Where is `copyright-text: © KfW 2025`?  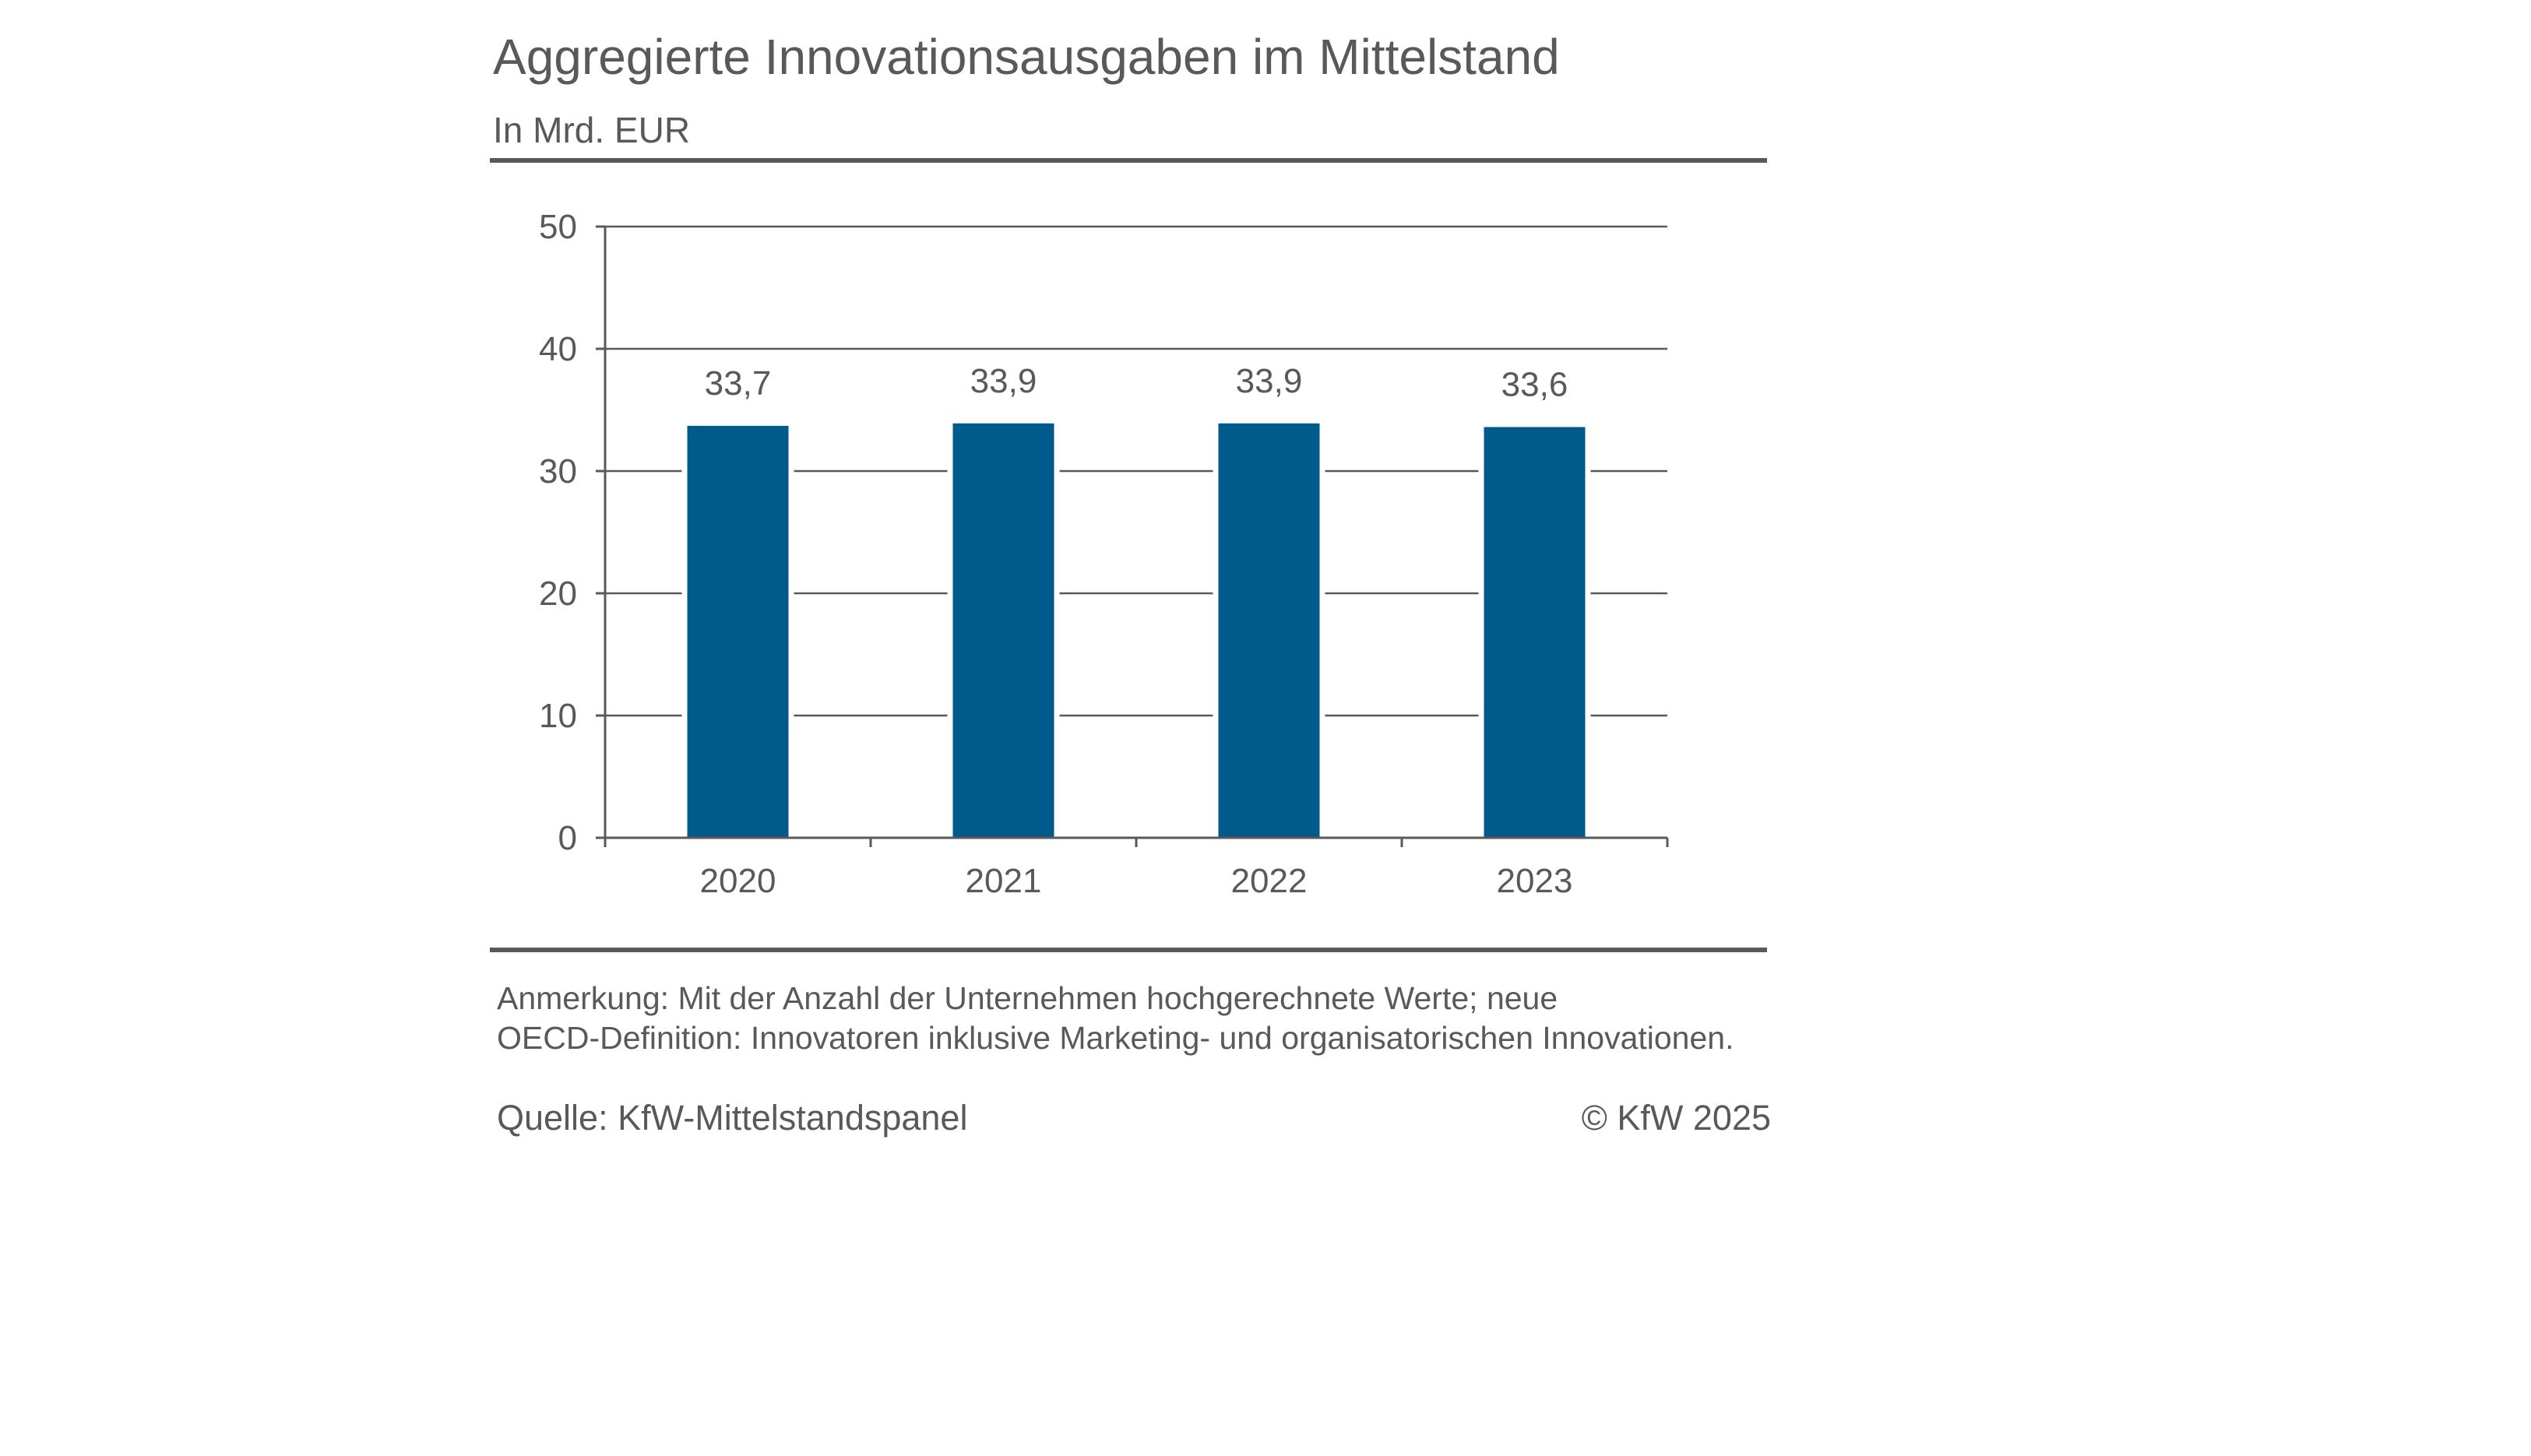 copyright-text: © KfW 2025 is located at coordinates (1676, 1118).